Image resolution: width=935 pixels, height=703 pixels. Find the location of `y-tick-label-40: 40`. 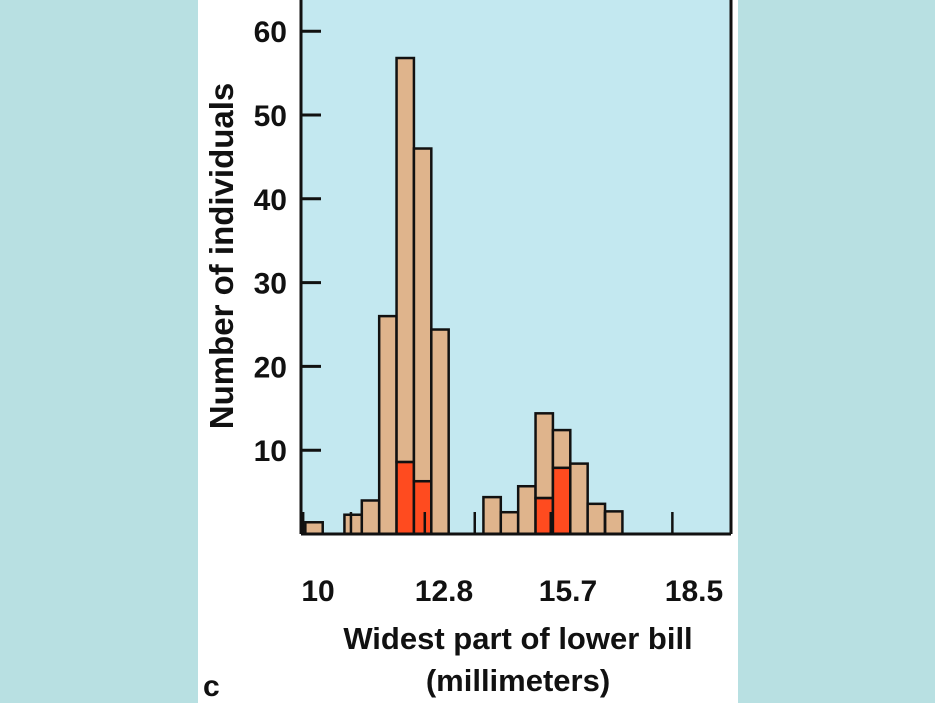

y-tick-label-40: 40 is located at coordinates (270, 200).